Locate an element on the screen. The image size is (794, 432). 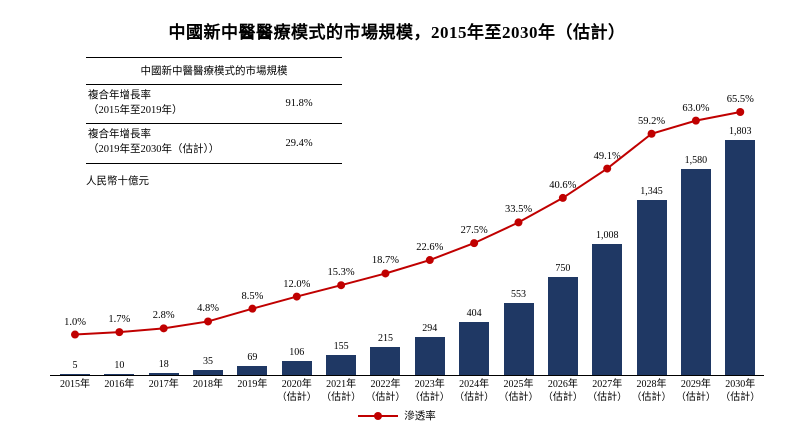
bar-2022年（估計） is located at coordinates (385, 361).